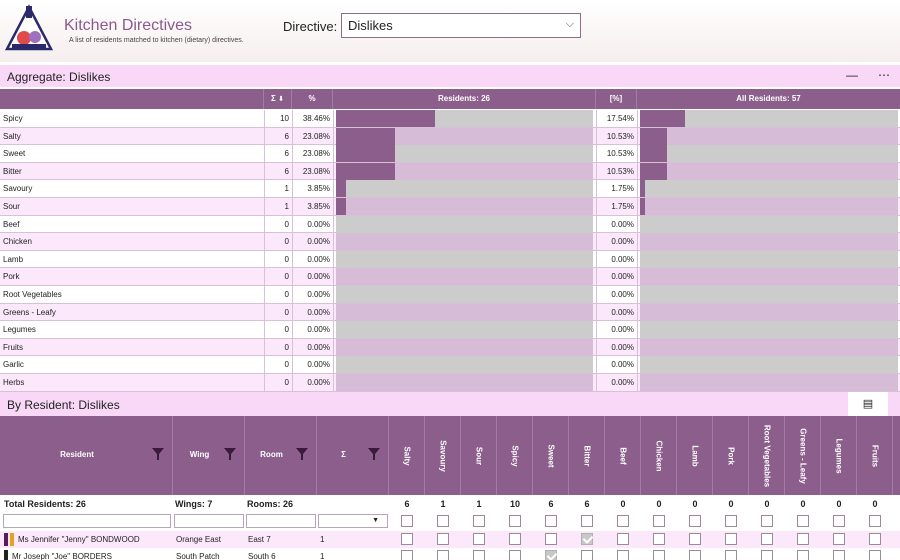 The height and width of the screenshot is (560, 900). What do you see at coordinates (450, 277) in the screenshot?
I see `aggregate-row: Pork 0 0.00% 0.00%` at bounding box center [450, 277].